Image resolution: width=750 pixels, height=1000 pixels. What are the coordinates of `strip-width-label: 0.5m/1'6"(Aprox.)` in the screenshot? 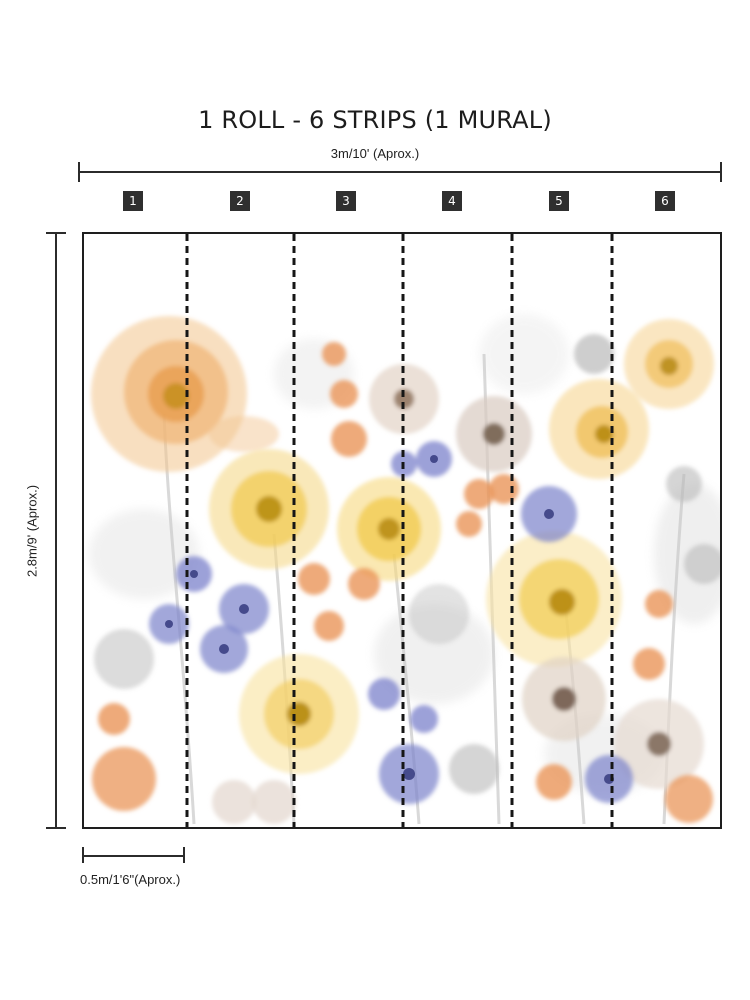 It's located at (130, 879).